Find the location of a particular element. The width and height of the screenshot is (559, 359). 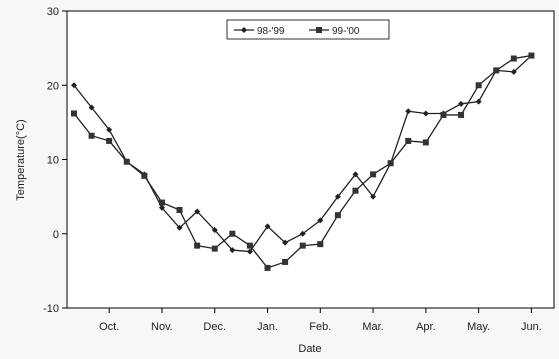

x-tick-label: May. is located at coordinates (478, 327).